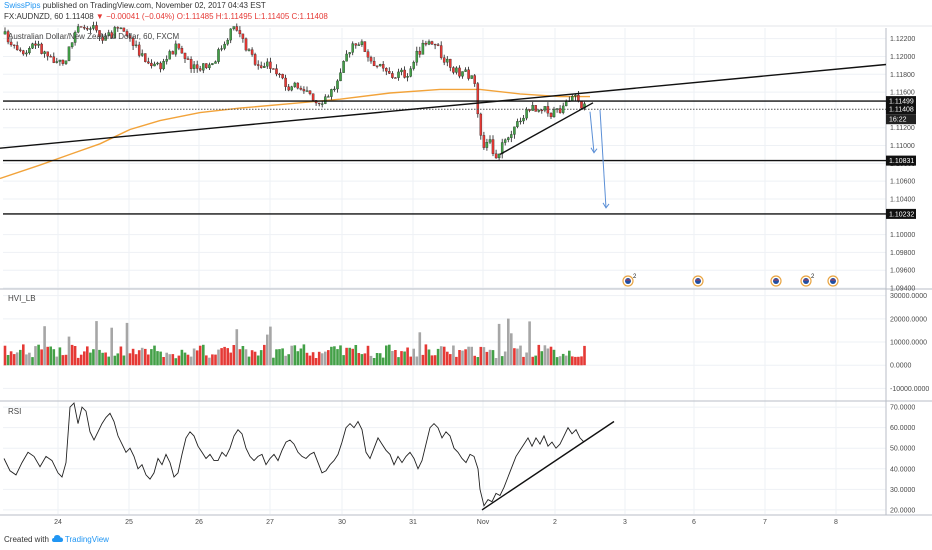 The image size is (932, 550). I want to click on rsi-pane-title: RSI, so click(14, 411).